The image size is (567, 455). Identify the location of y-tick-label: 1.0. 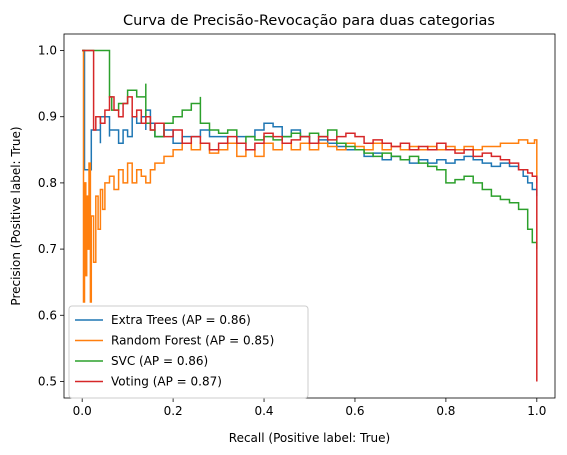
(47, 51).